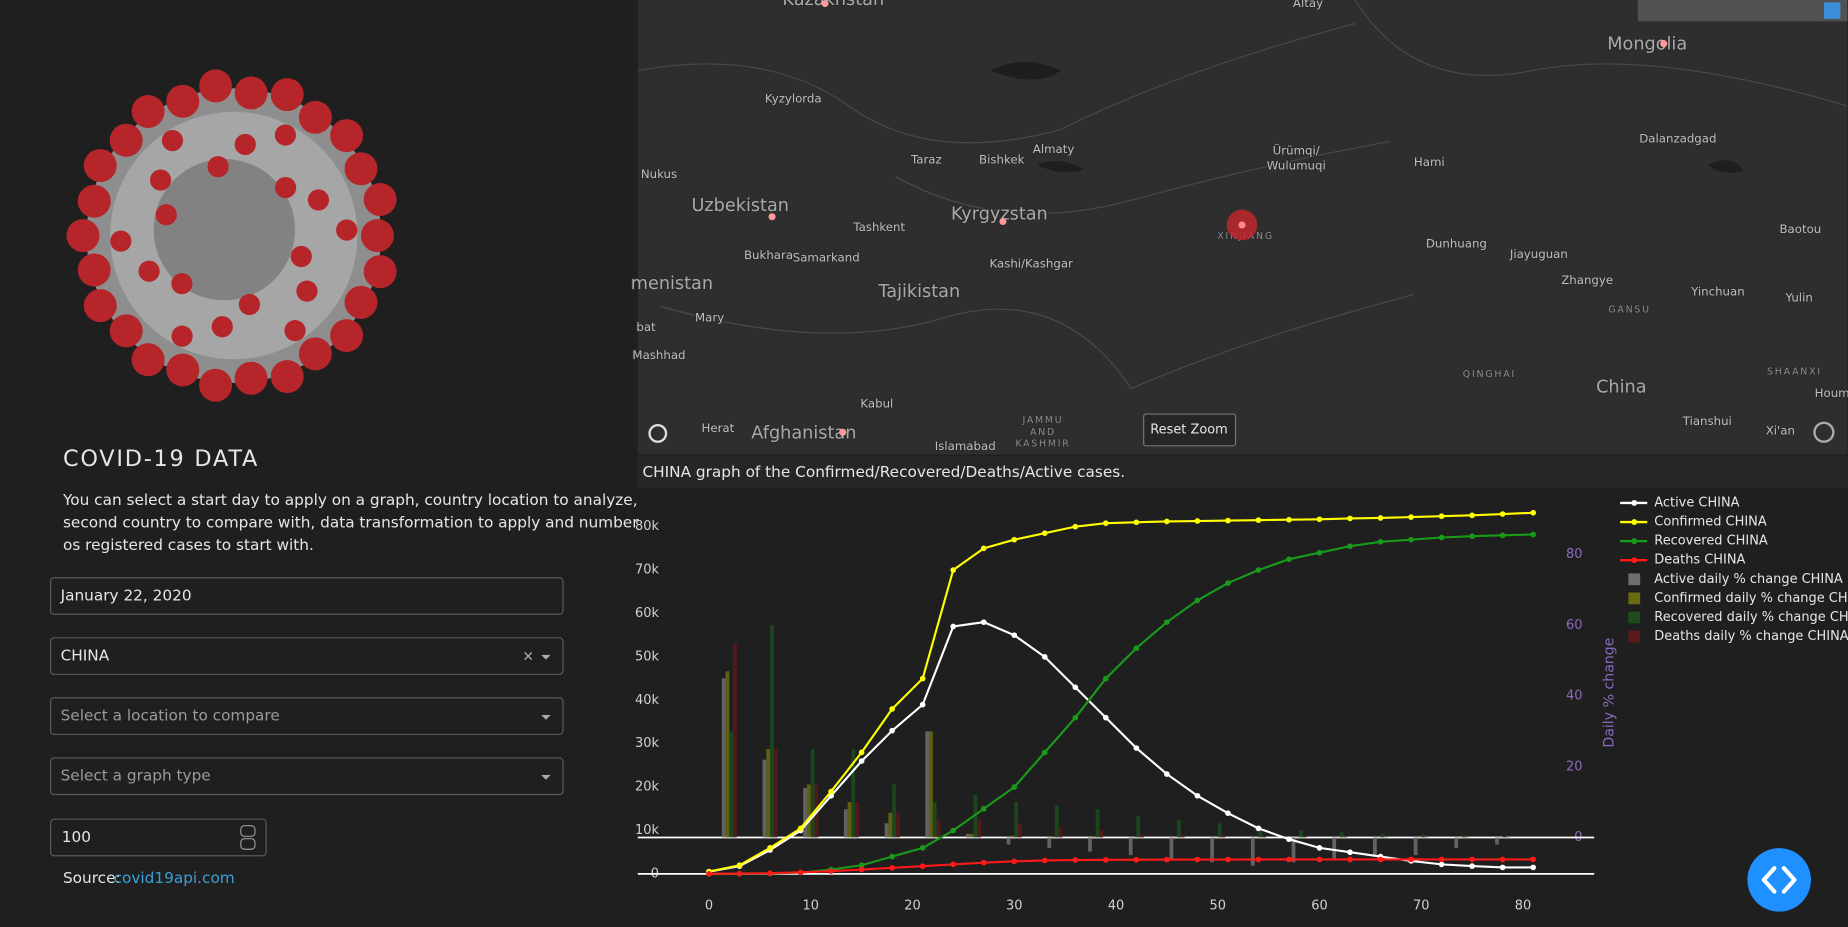 The width and height of the screenshot is (1848, 927). Describe the element at coordinates (1748, 579) in the screenshot. I see `legend-label: Active daily % change CHINA` at that location.